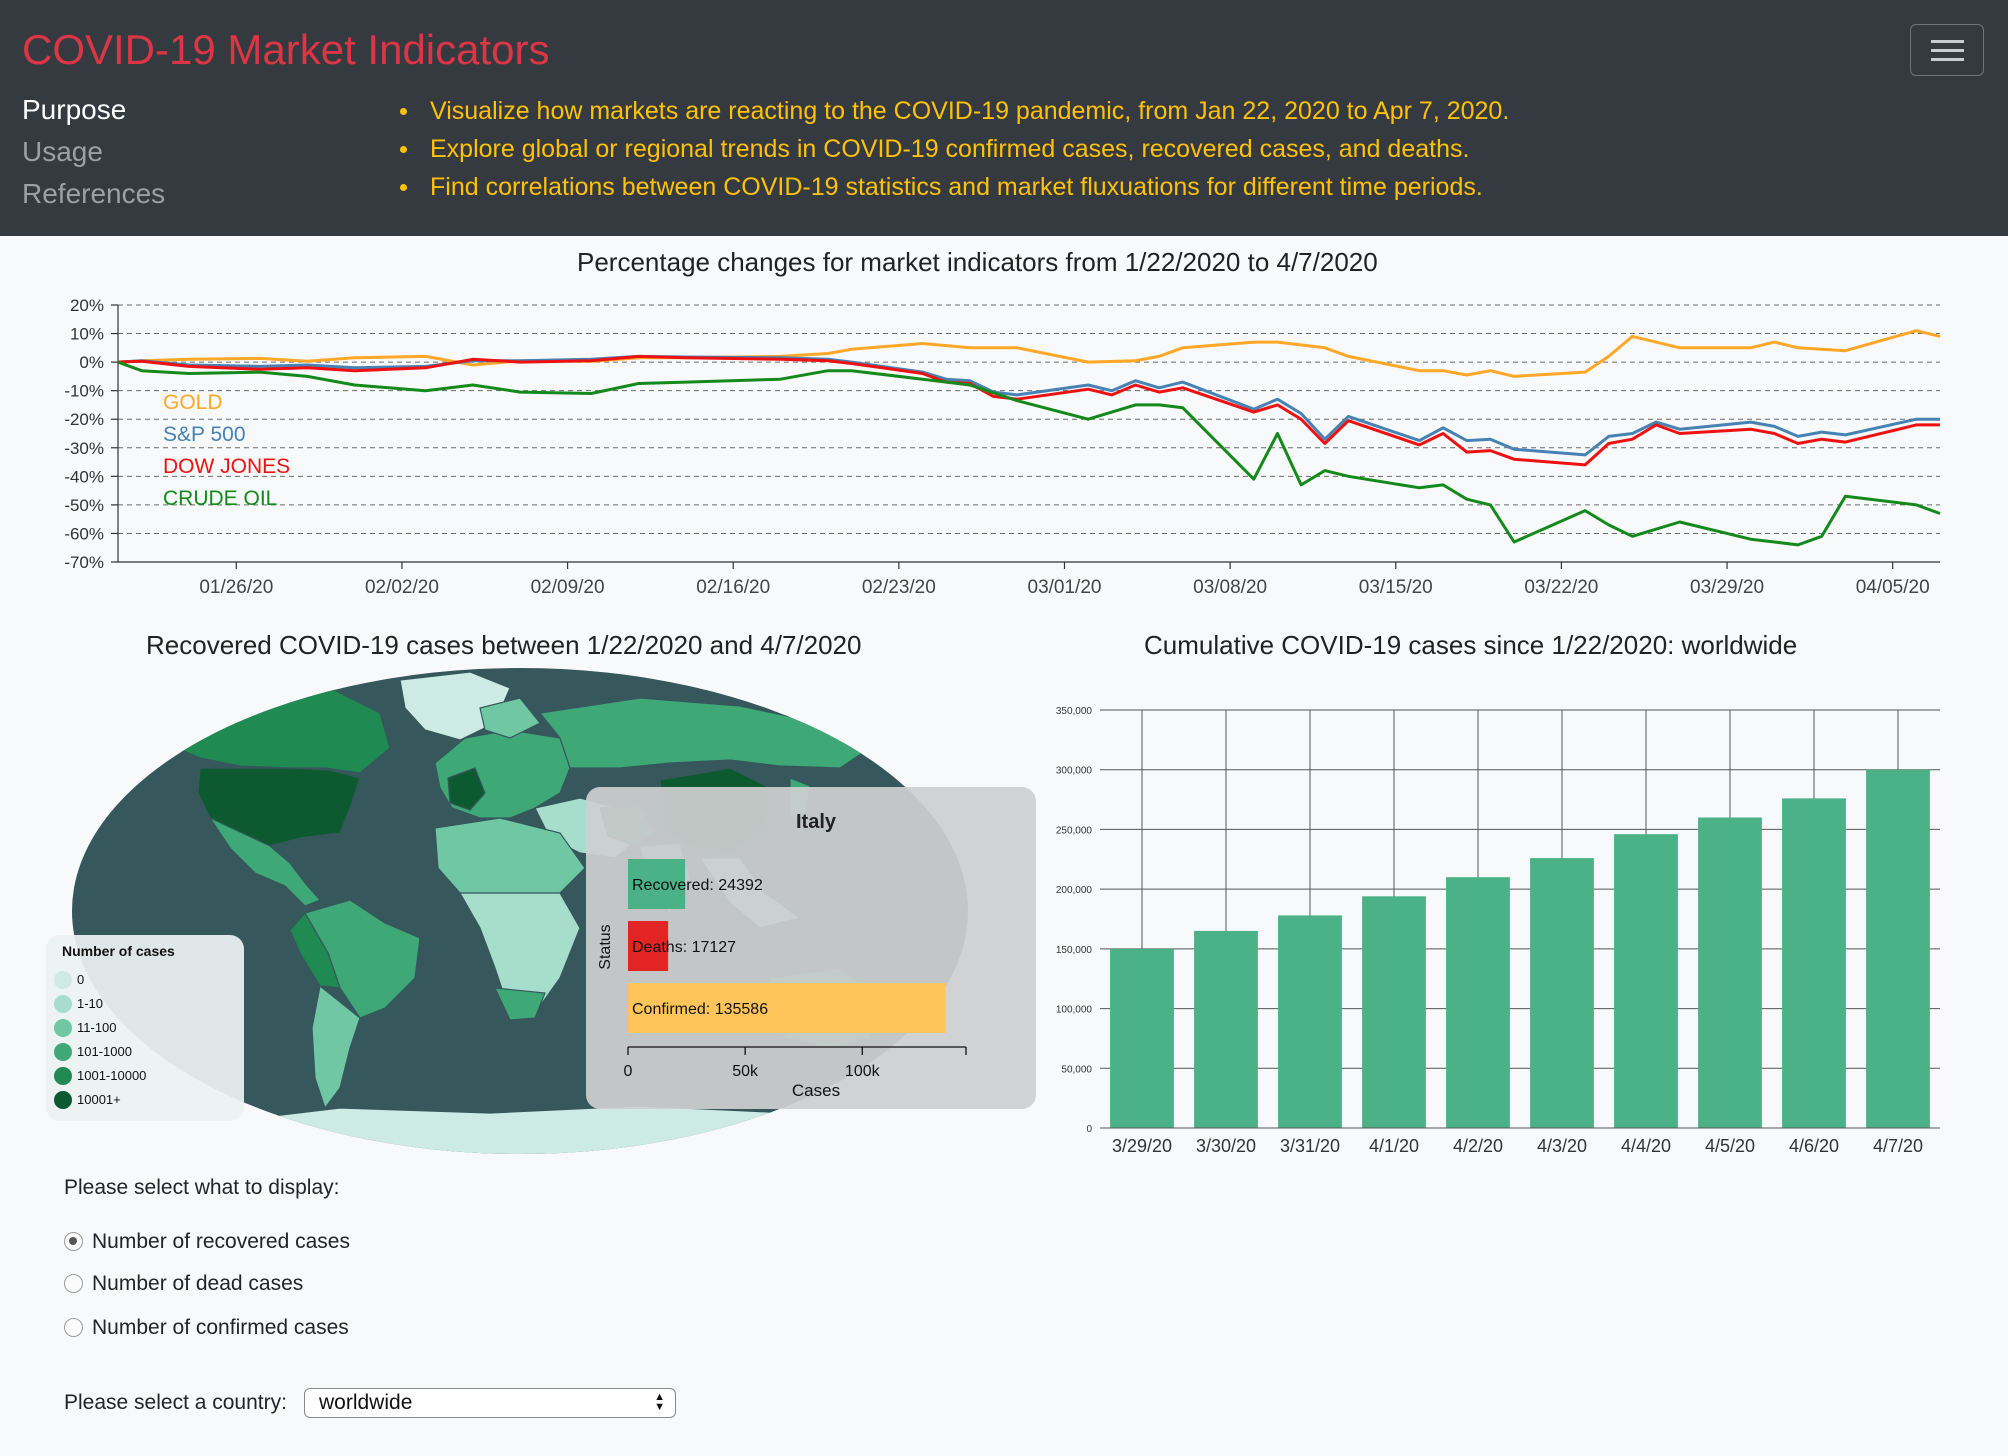  What do you see at coordinates (684, 947) in the screenshot?
I see `tooltip-bar-label: Deaths: 17127` at bounding box center [684, 947].